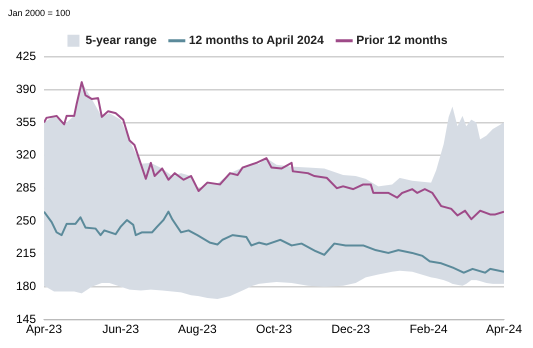 The width and height of the screenshot is (533, 348). Describe the element at coordinates (429, 329) in the screenshot. I see `x-tick-label: Feb-24` at that location.